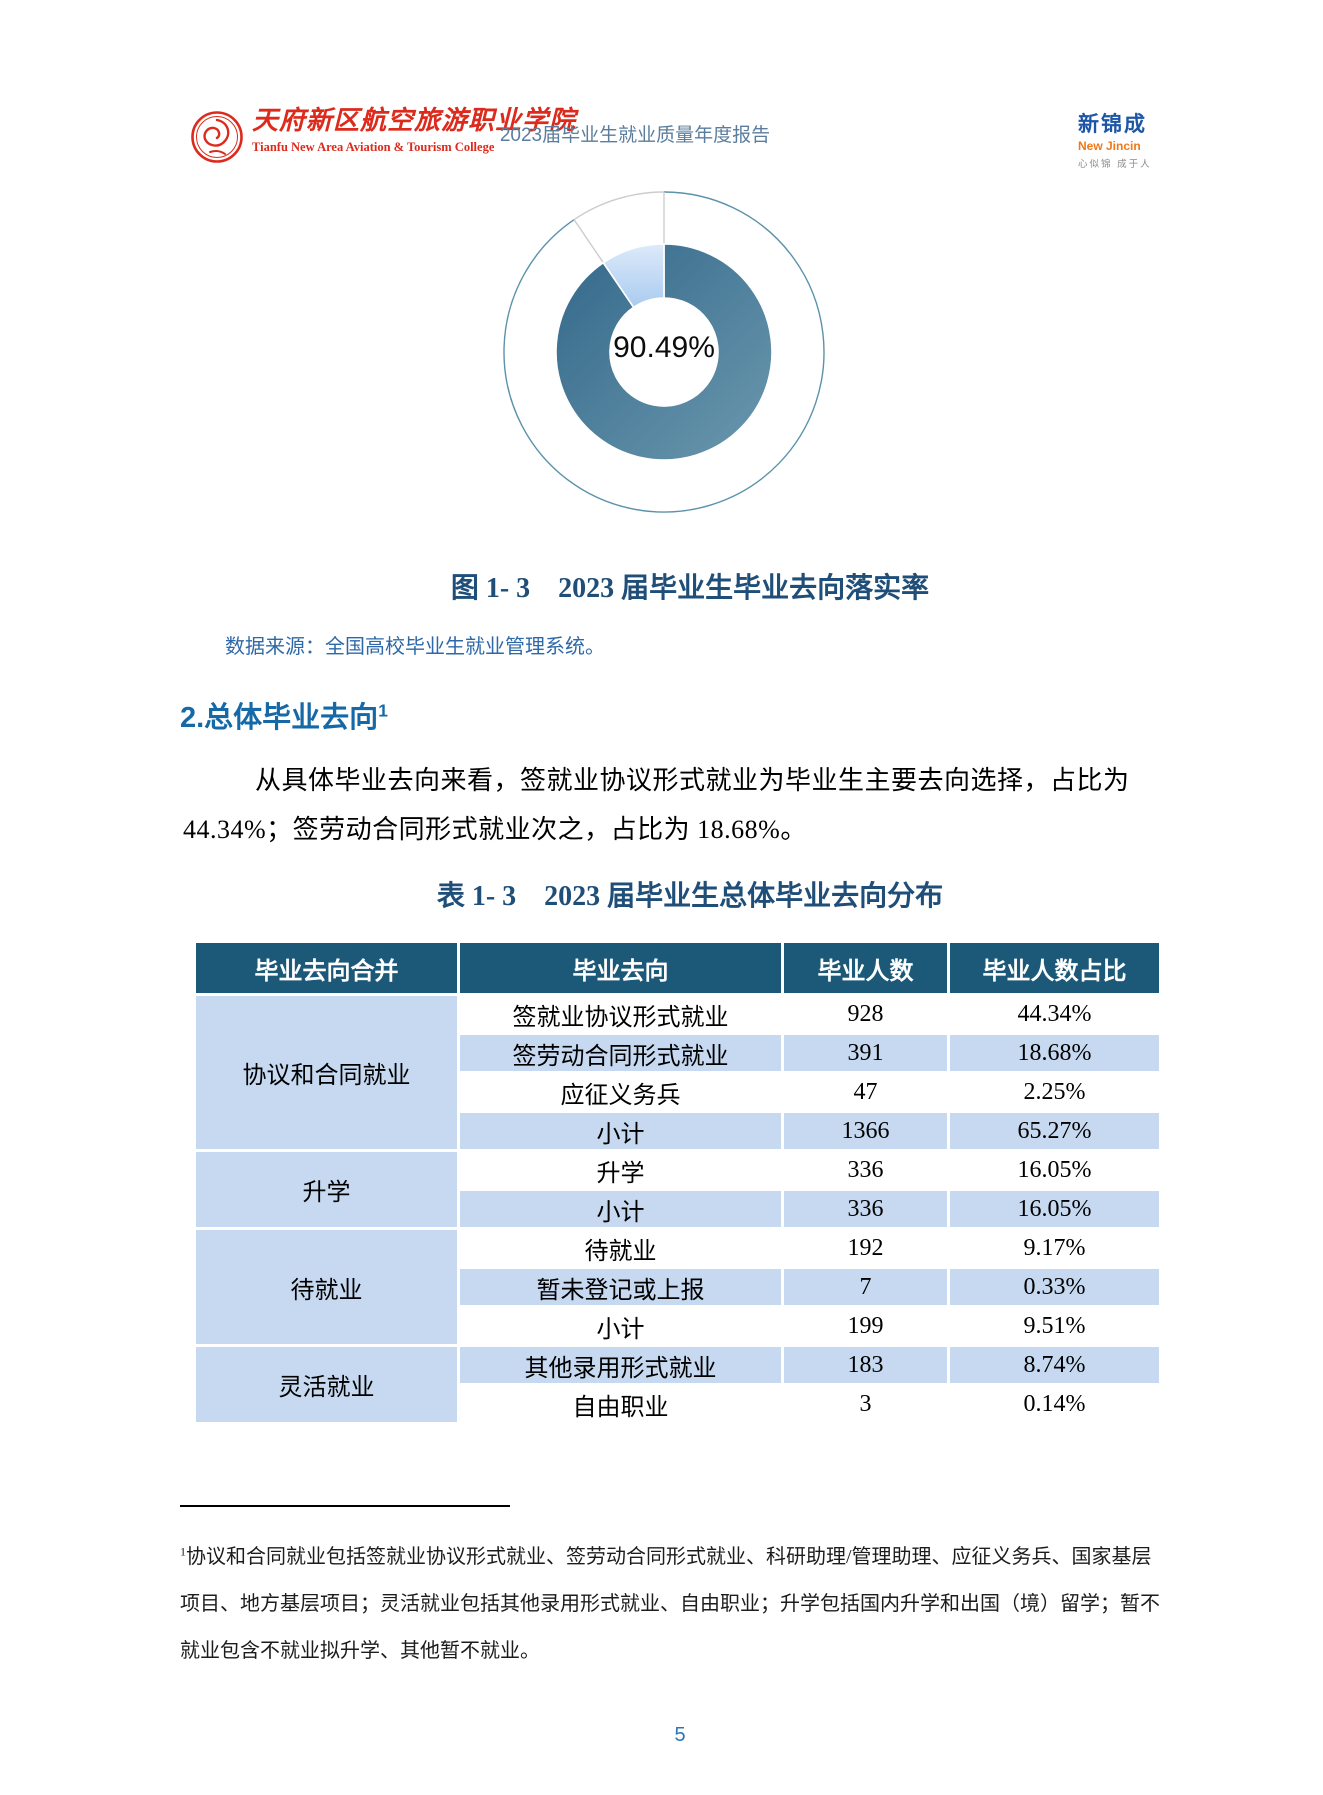 This screenshot has width=1323, height=1795. I want to click on cell-pct: 9.51%, so click(1054, 1326).